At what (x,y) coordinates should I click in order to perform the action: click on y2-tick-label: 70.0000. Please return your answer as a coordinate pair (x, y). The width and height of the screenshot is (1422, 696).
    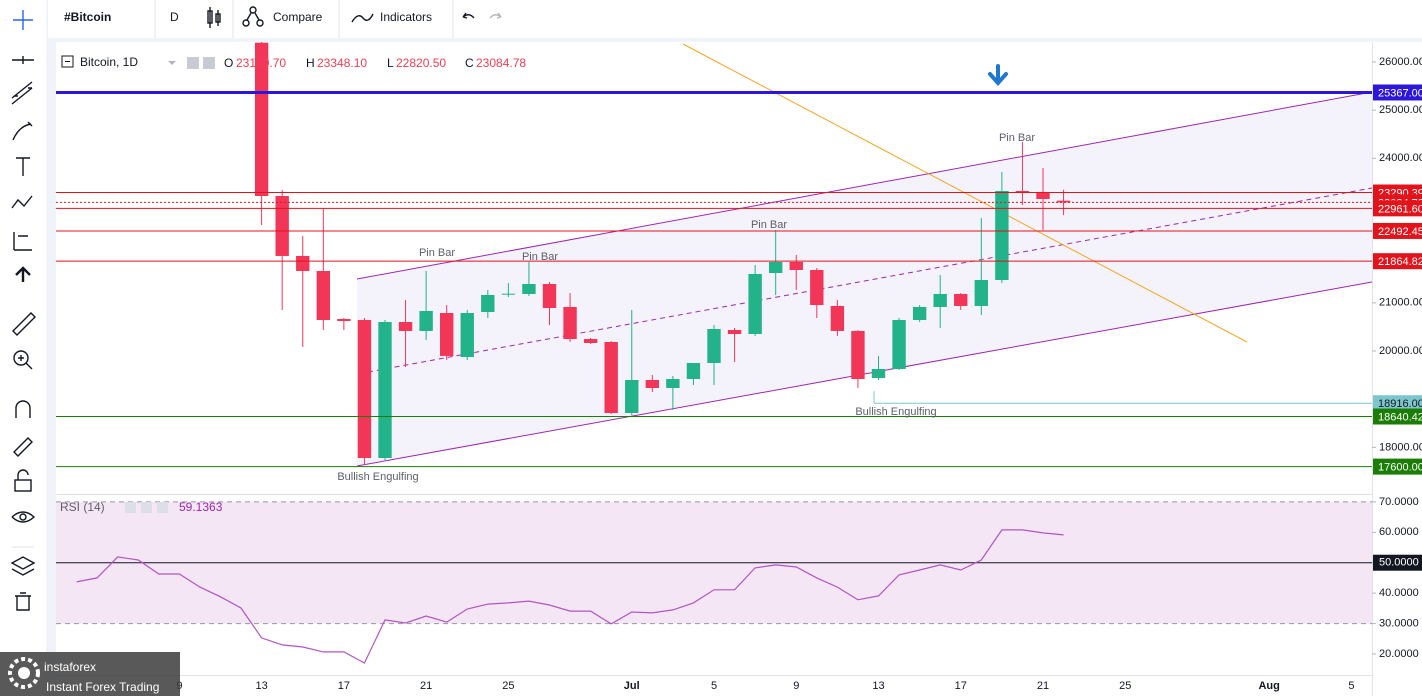
    Looking at the image, I should click on (1399, 502).